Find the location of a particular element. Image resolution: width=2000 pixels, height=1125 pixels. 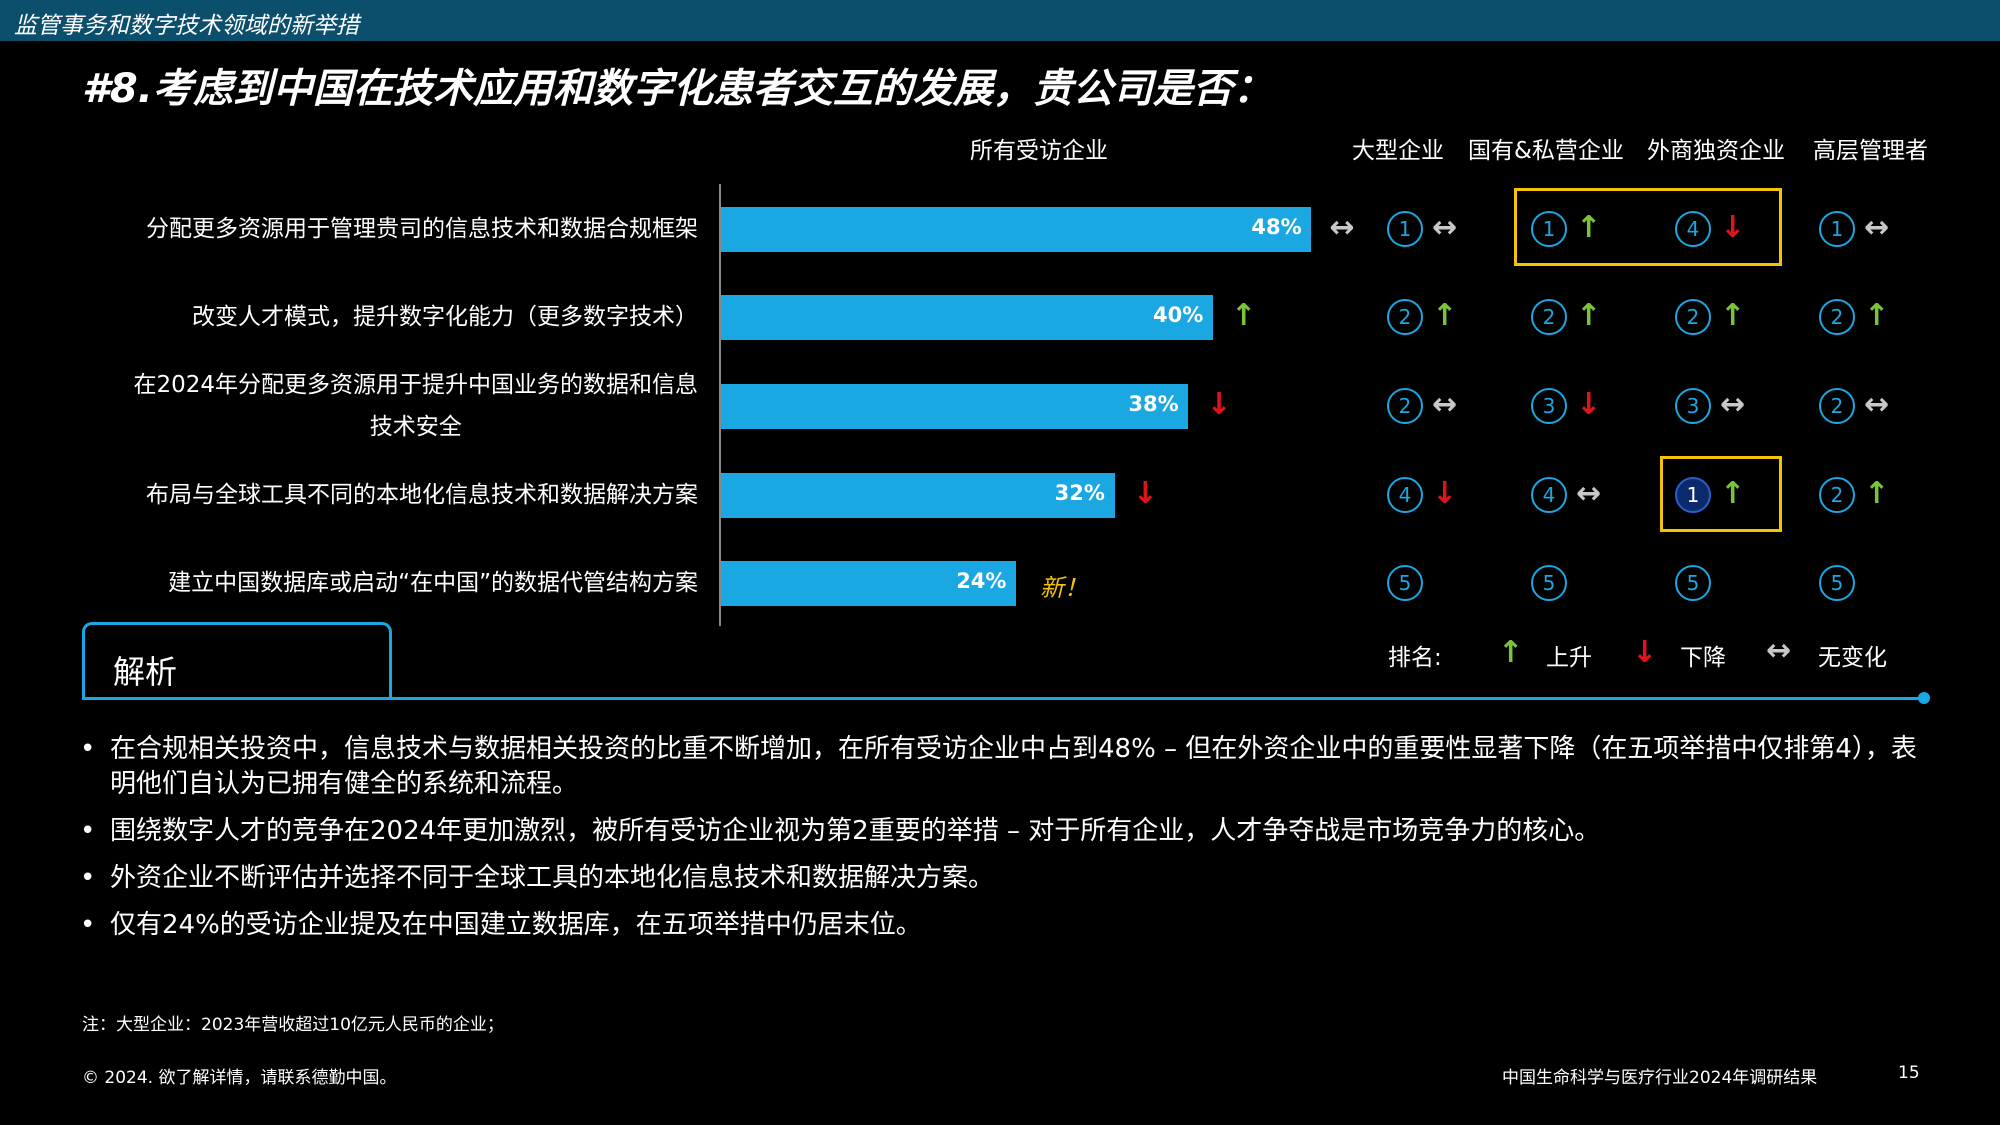

legend-flat-label: 无变化 is located at coordinates (1852, 658).